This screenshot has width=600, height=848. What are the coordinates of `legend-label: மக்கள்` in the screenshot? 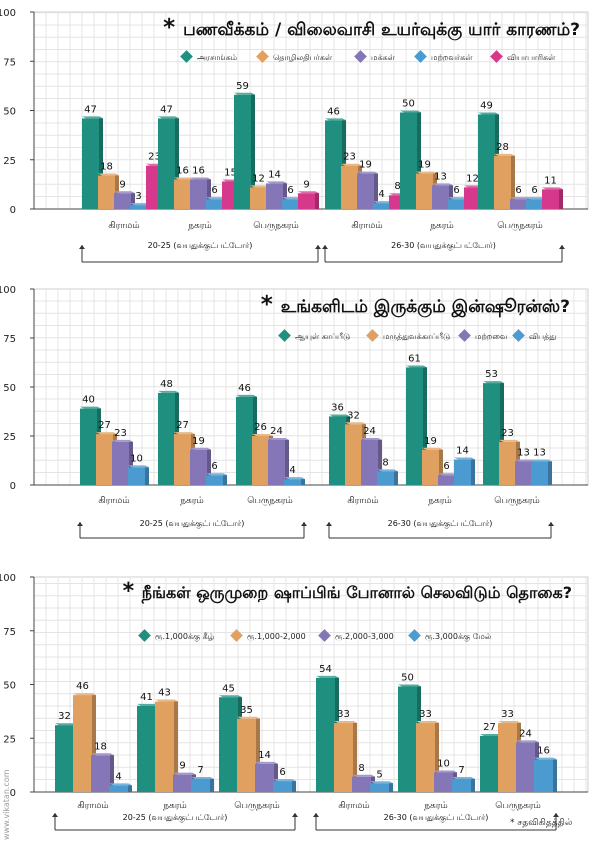 It's located at (383, 57).